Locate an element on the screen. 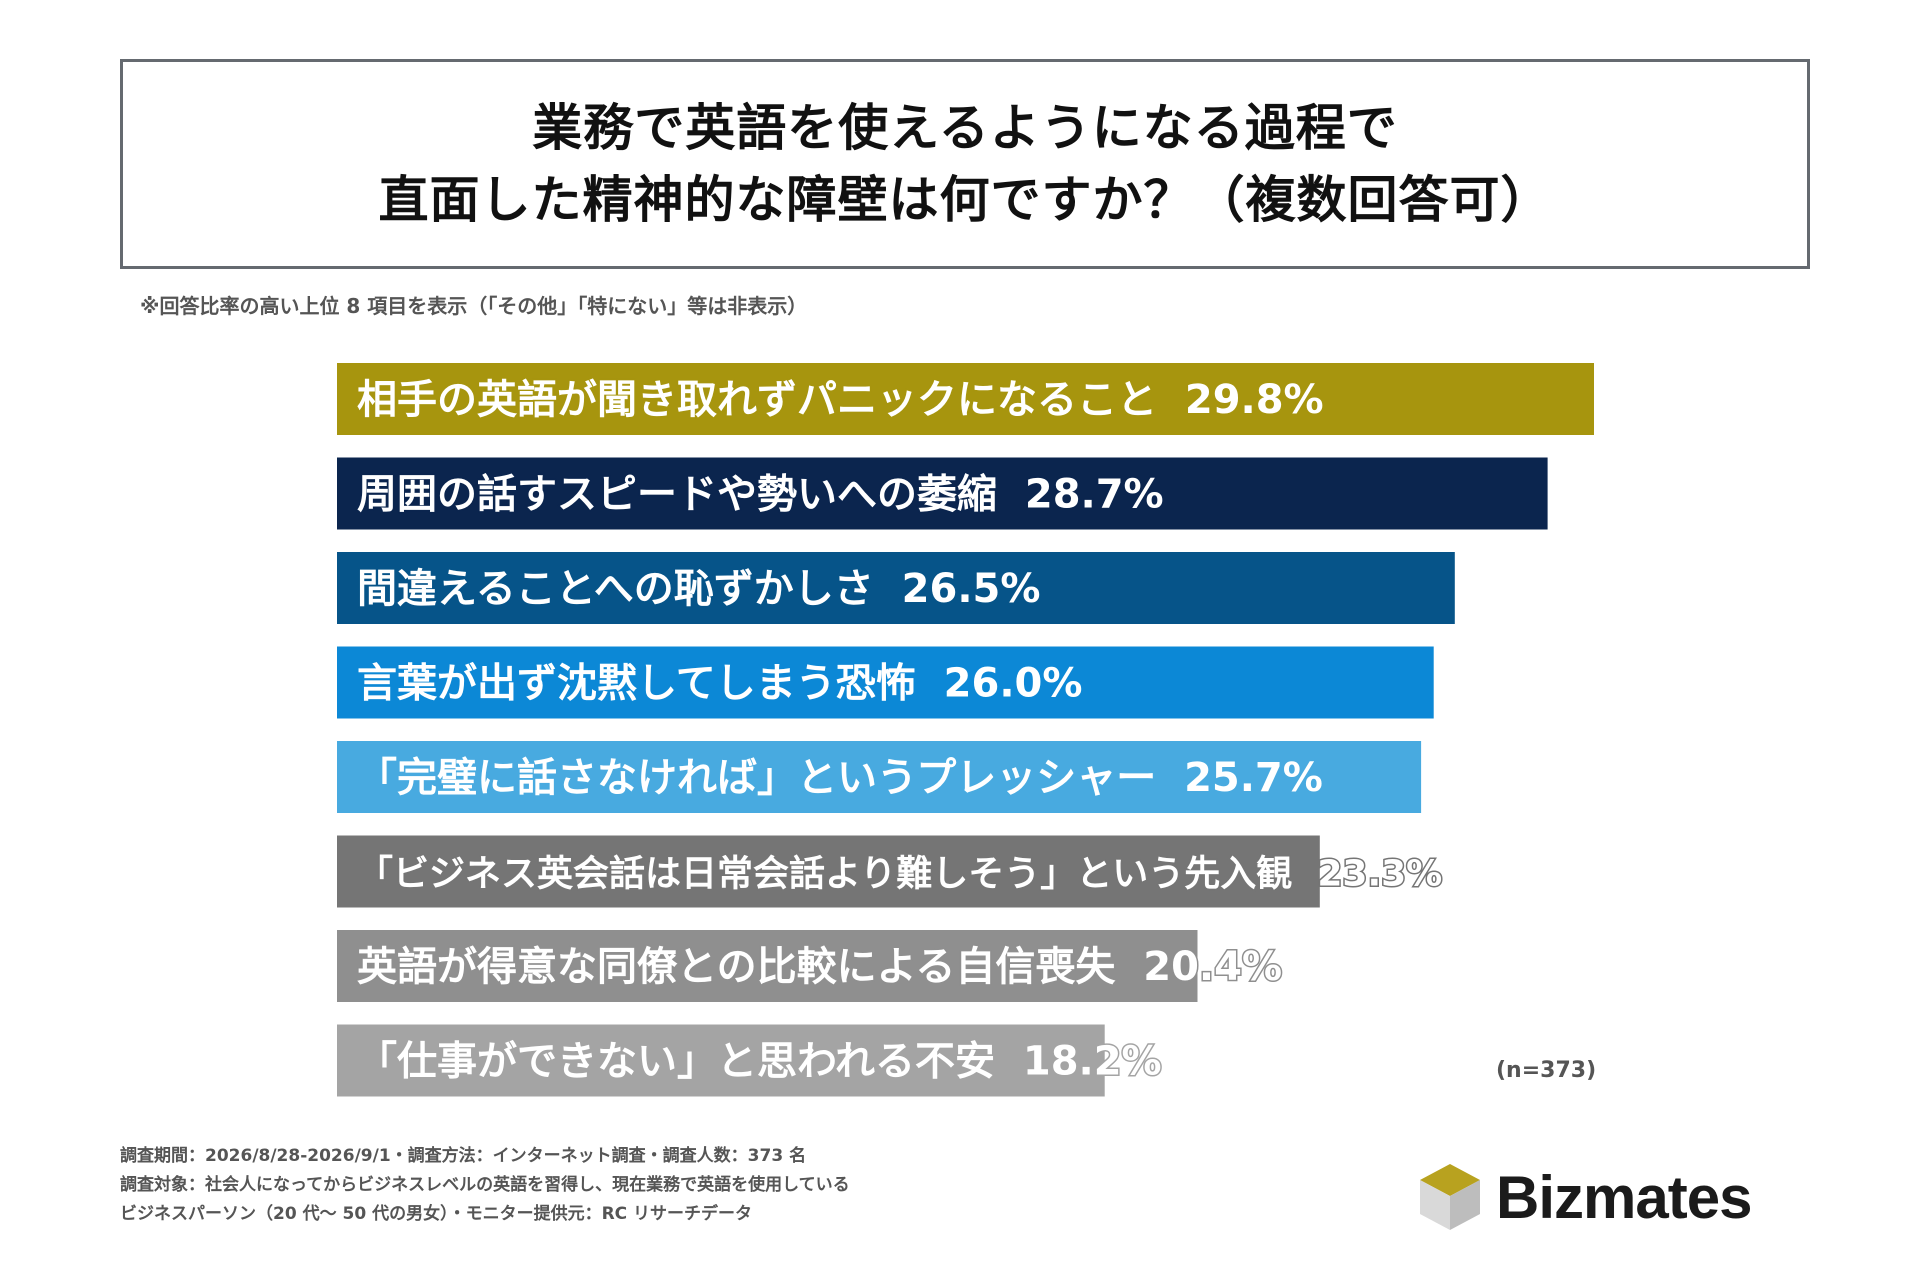 Image resolution: width=1920 pixels, height=1280 pixels. bar-label-1: 相手の英語が聞き取れずパニックになること 29.8% is located at coordinates (840, 400).